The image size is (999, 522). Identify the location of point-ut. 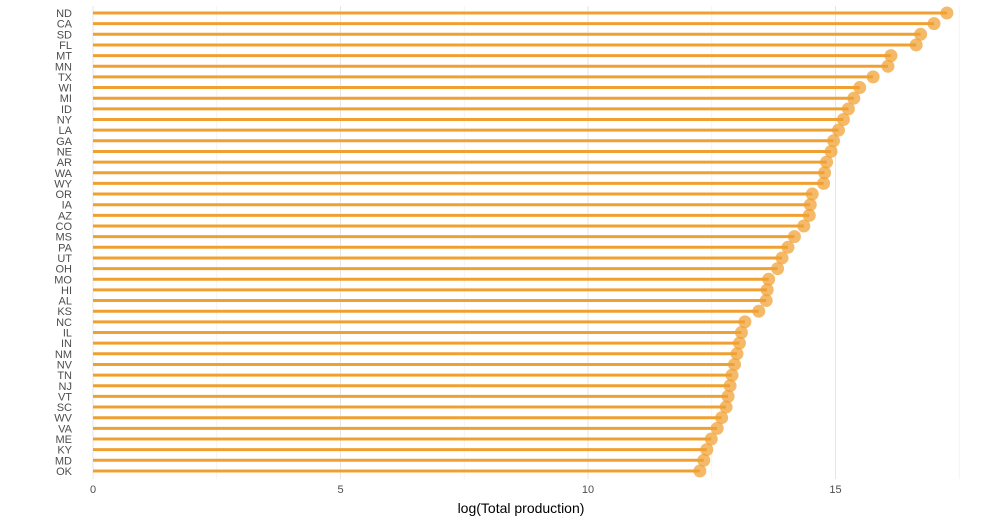
(782, 258).